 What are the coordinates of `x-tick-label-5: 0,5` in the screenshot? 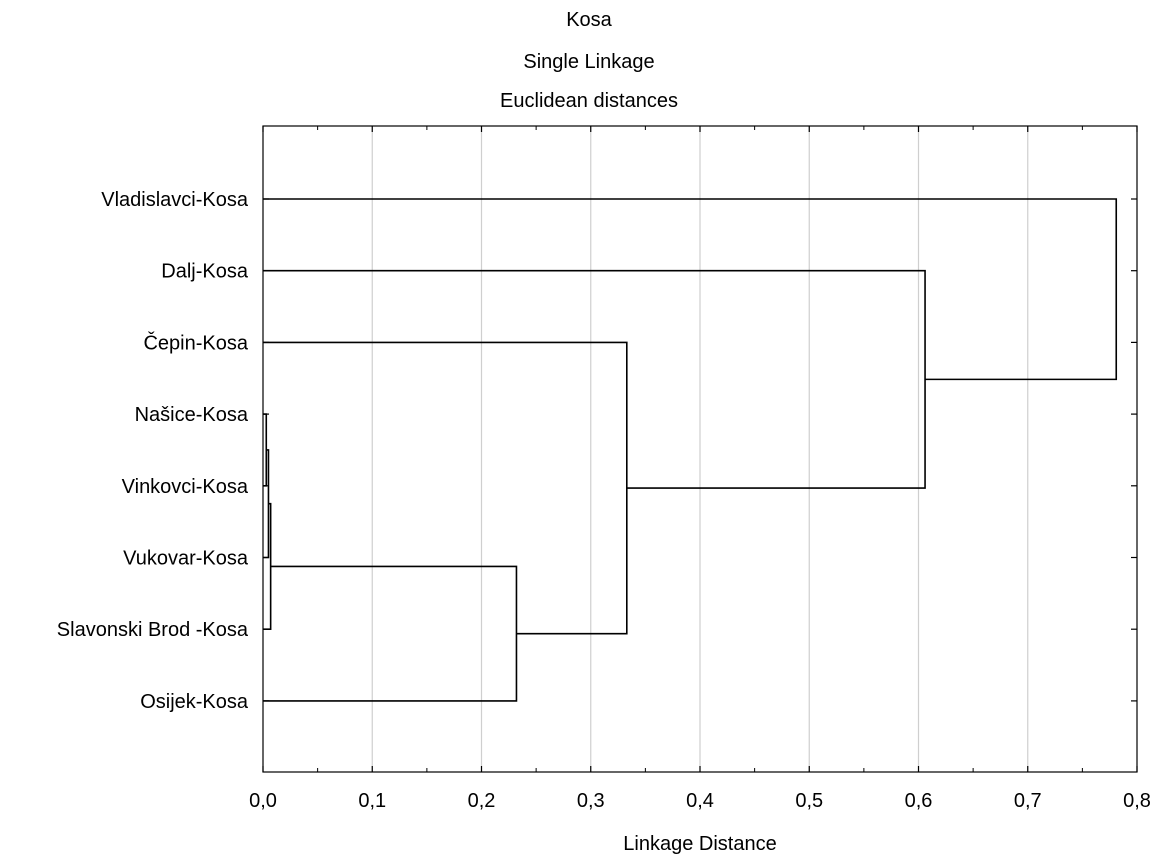 It's located at (809, 801).